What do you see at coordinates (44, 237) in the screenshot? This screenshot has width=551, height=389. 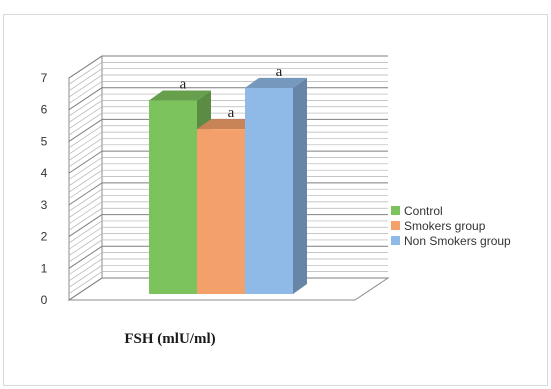 I see `y-tick-label: 2` at bounding box center [44, 237].